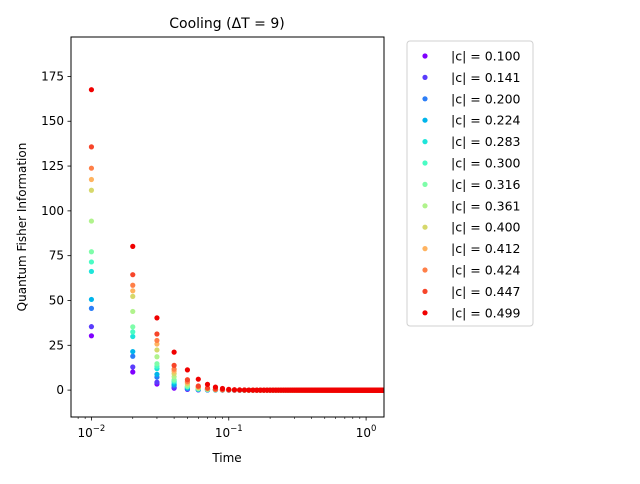 The width and height of the screenshot is (640, 484). What do you see at coordinates (486, 248) in the screenshot?
I see `legend-label: |c| = 0.412` at bounding box center [486, 248].